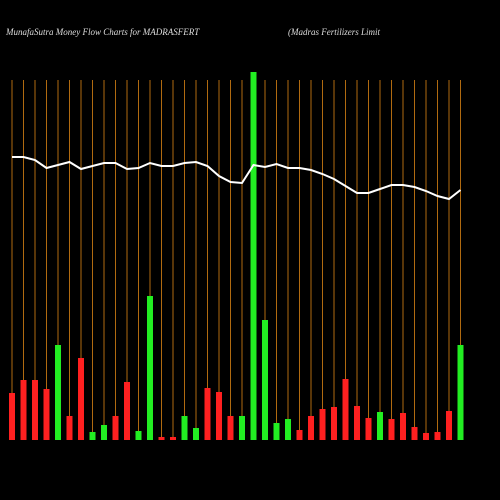 The height and width of the screenshot is (500, 500). Describe the element at coordinates (334, 32) in the screenshot. I see `chart-subtitle: (Madras Fertilizers Limit` at that location.